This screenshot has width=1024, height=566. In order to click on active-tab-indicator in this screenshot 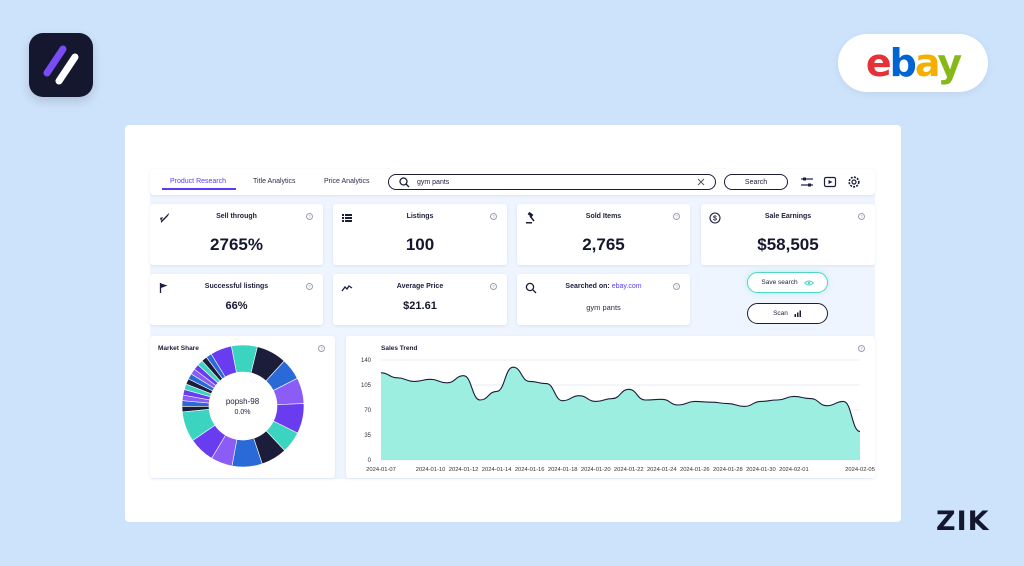, I will do `click(199, 189)`.